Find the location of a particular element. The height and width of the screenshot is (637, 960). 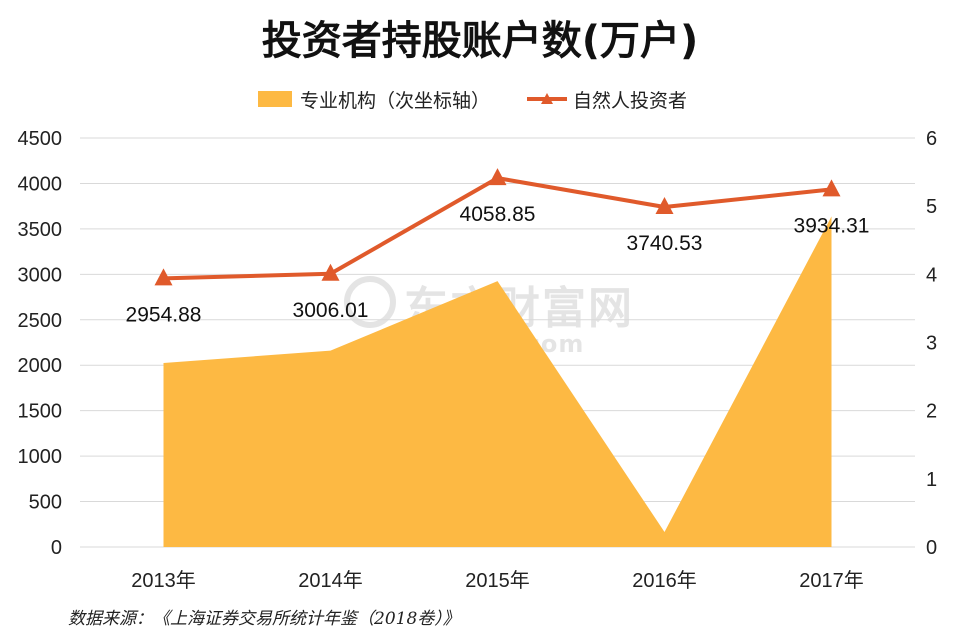

data-label: 2954.88 is located at coordinates (164, 314).